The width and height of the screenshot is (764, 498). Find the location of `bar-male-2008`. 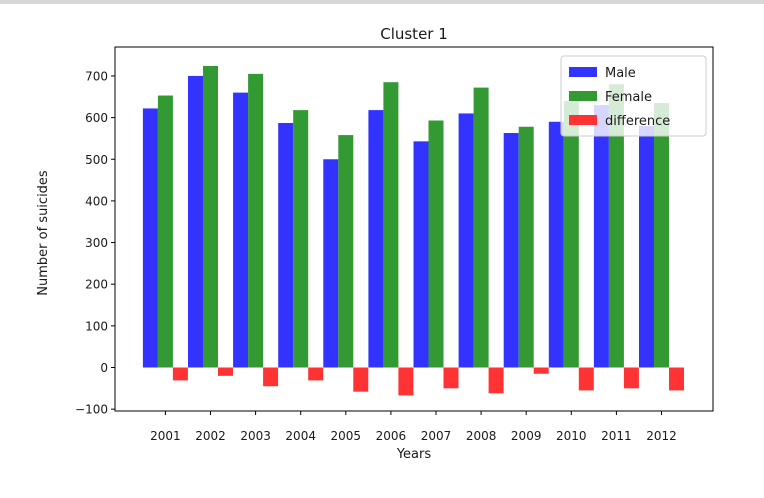

bar-male-2008 is located at coordinates (466, 240).